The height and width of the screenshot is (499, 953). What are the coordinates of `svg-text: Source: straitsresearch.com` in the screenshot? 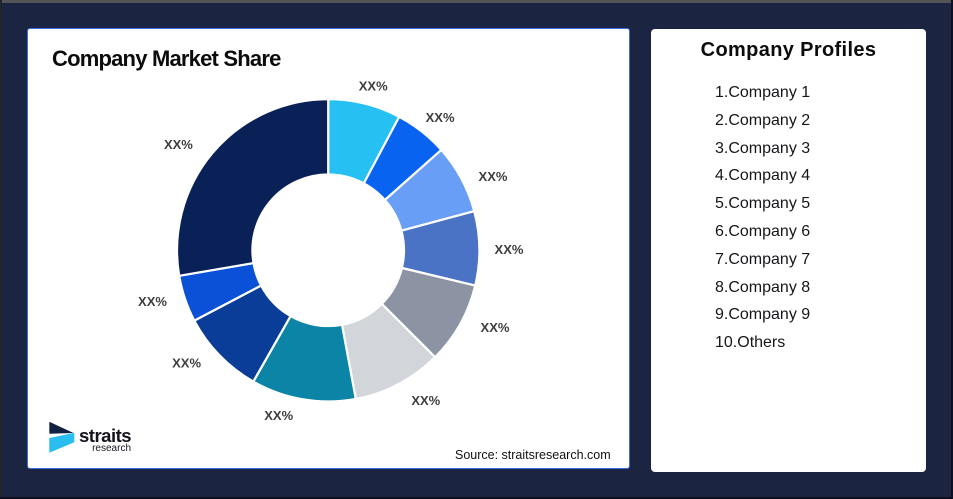 It's located at (533, 455).